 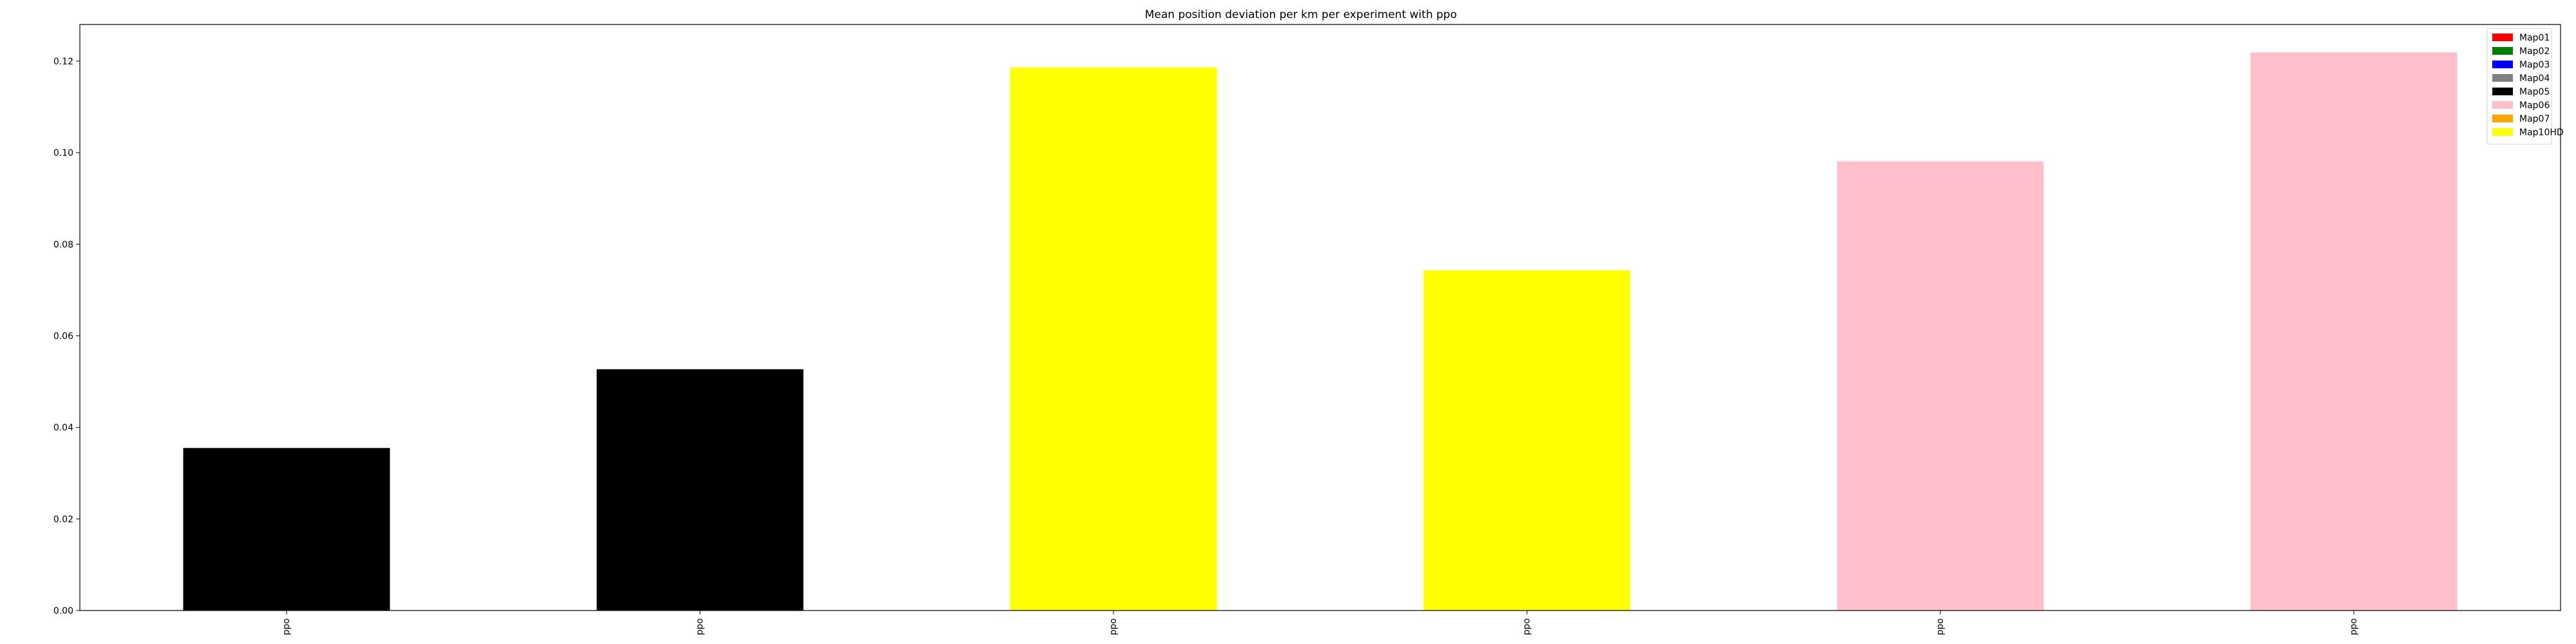 I want to click on y-tick-label-4: 0.08, so click(x=63, y=245).